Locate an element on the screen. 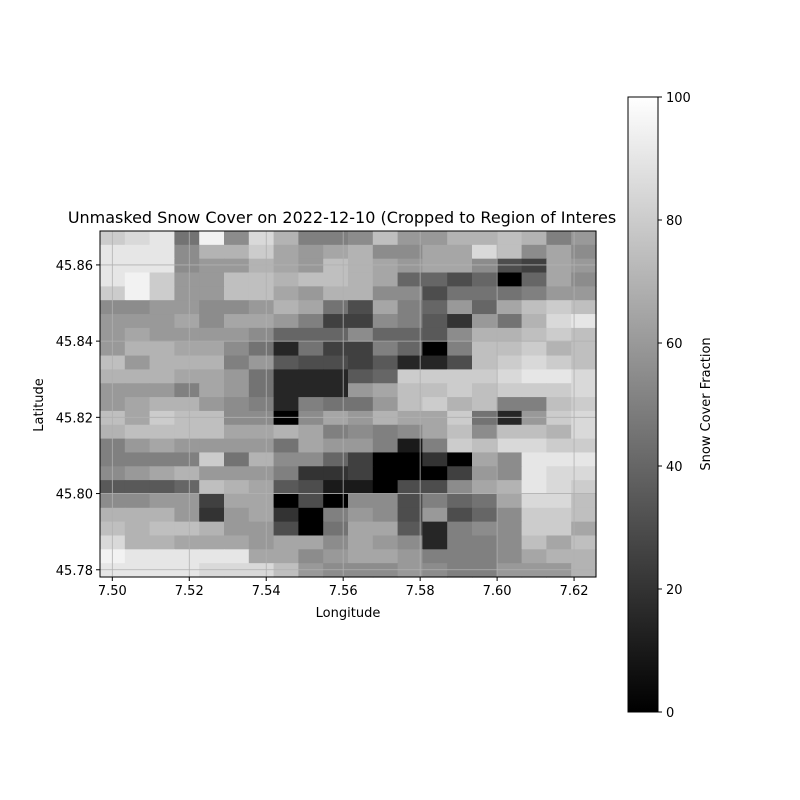  colorbar is located at coordinates (643, 404).